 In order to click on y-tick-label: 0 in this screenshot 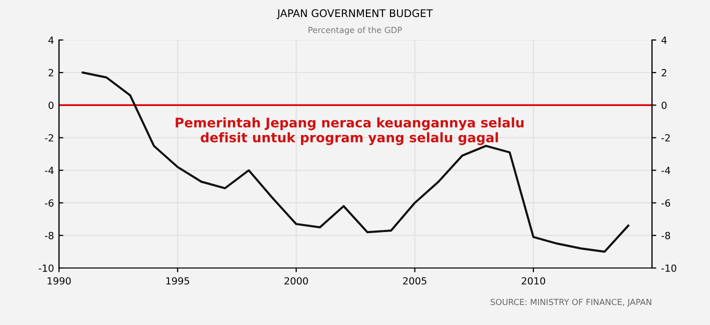, I will do `click(51, 105)`.